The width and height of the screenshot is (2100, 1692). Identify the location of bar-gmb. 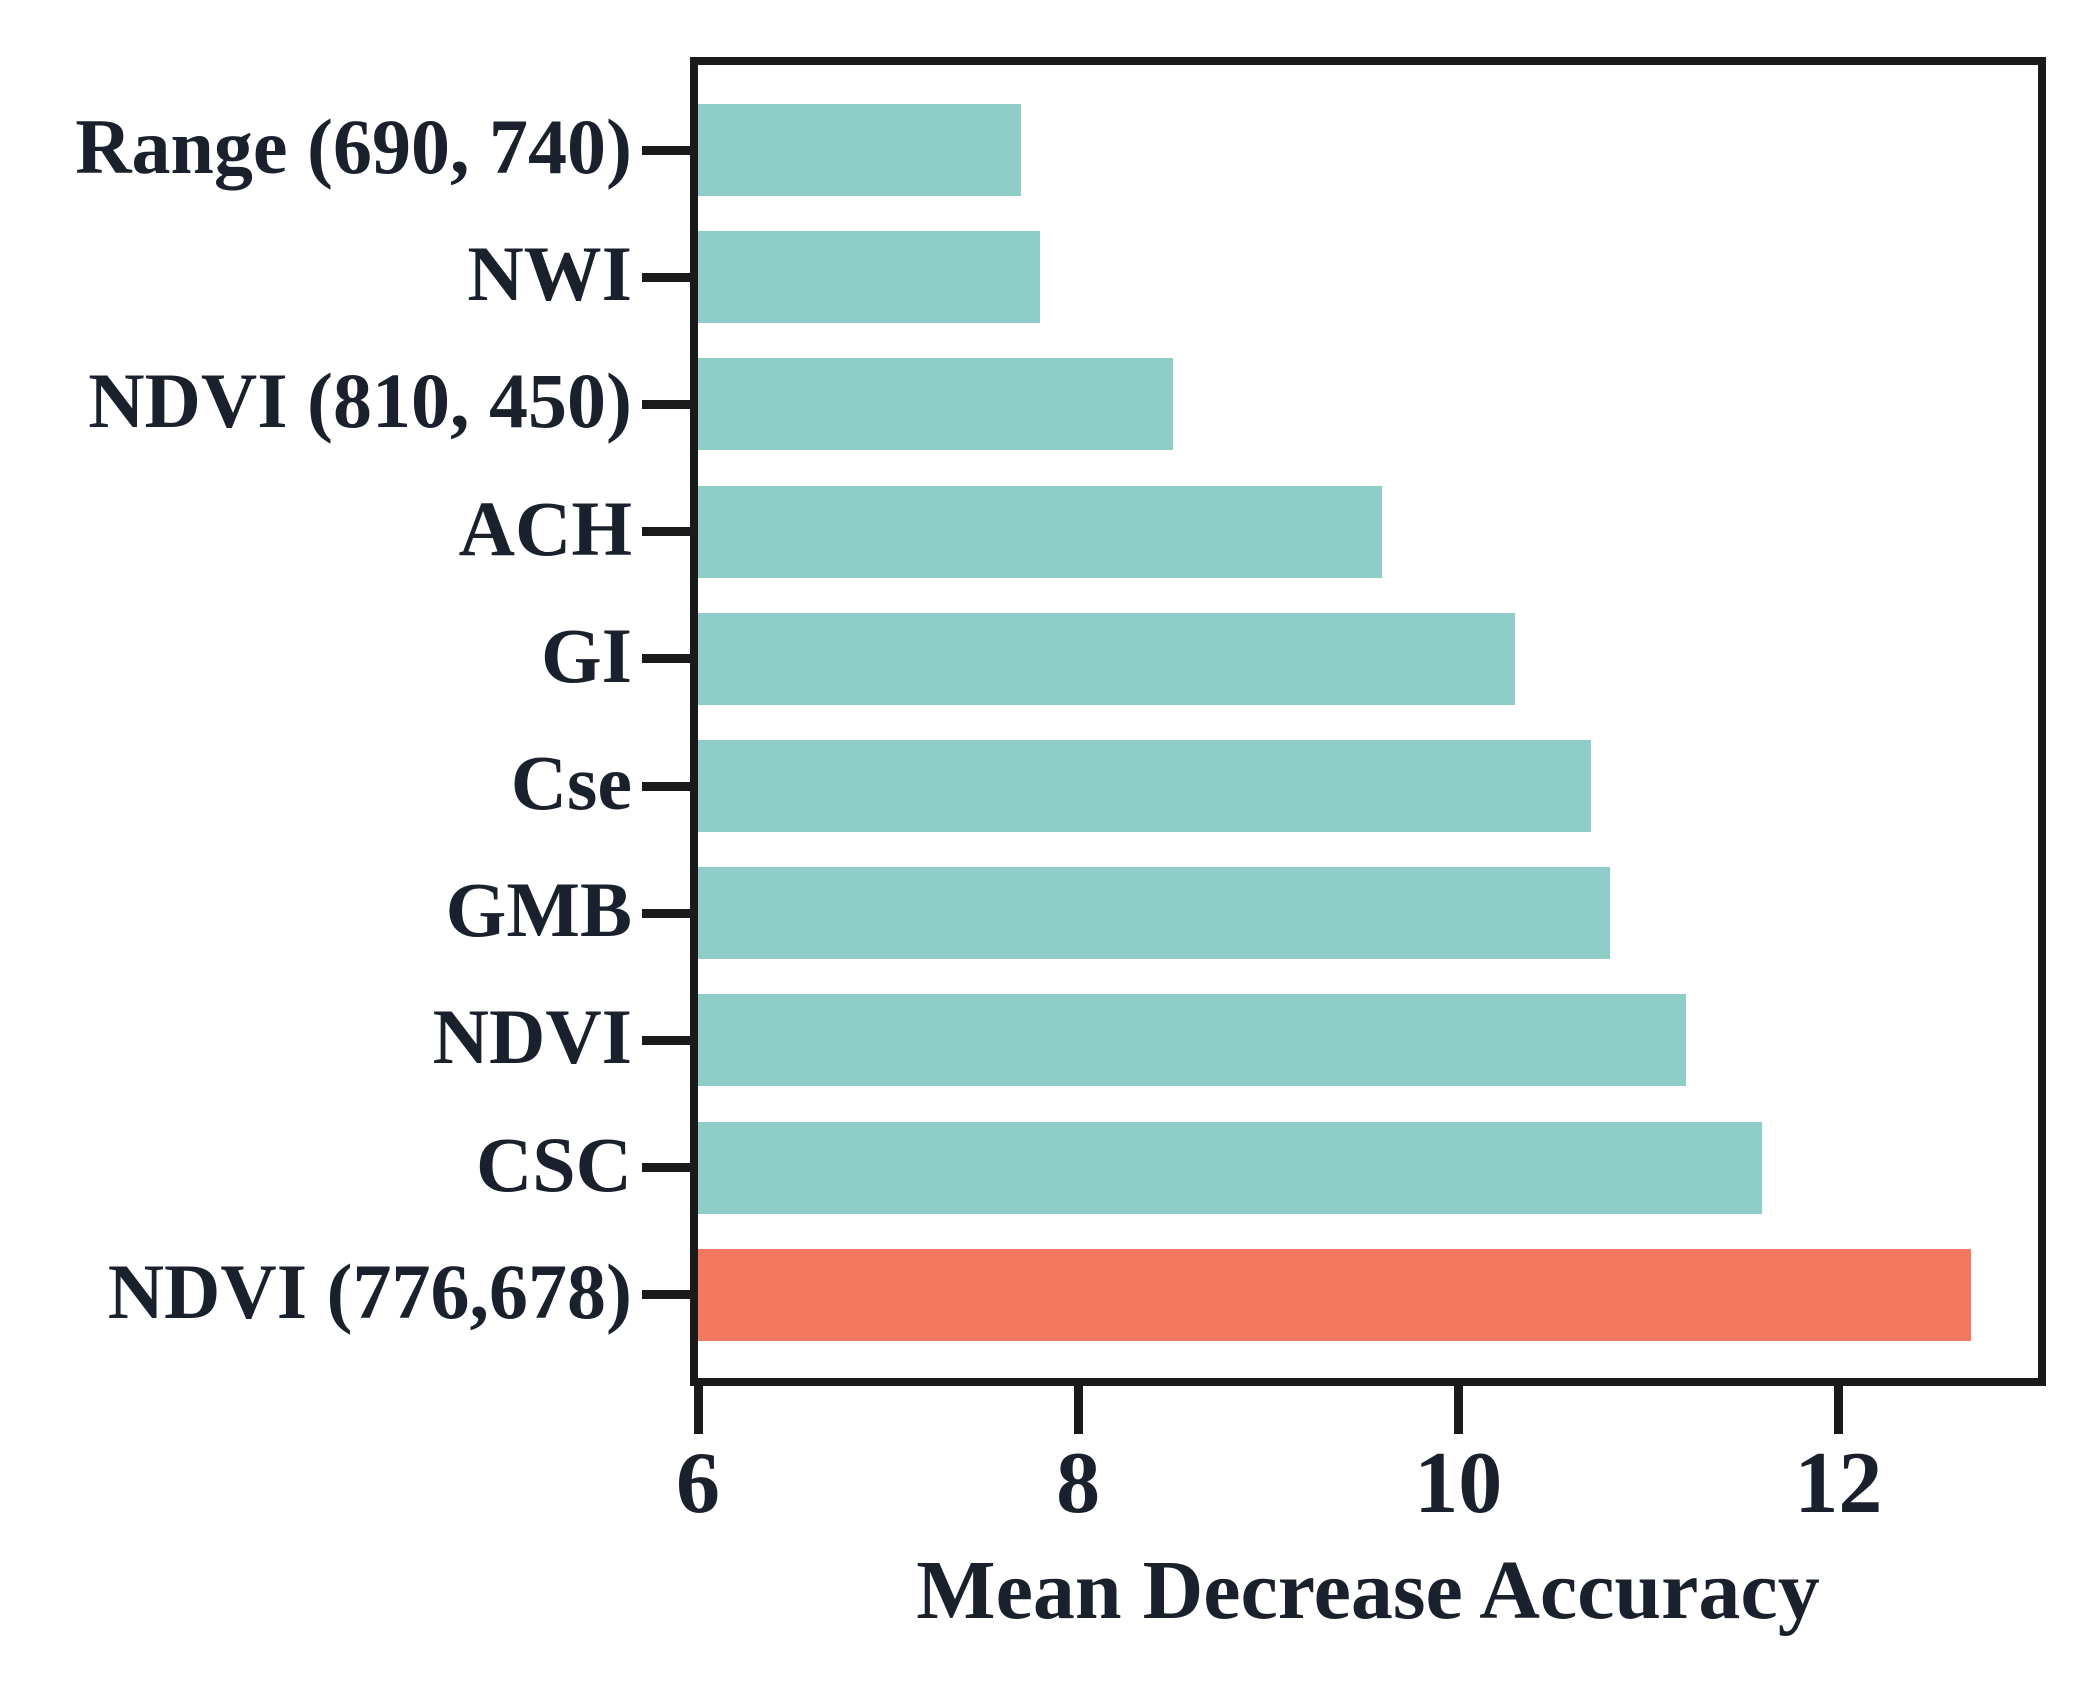
(1154, 913).